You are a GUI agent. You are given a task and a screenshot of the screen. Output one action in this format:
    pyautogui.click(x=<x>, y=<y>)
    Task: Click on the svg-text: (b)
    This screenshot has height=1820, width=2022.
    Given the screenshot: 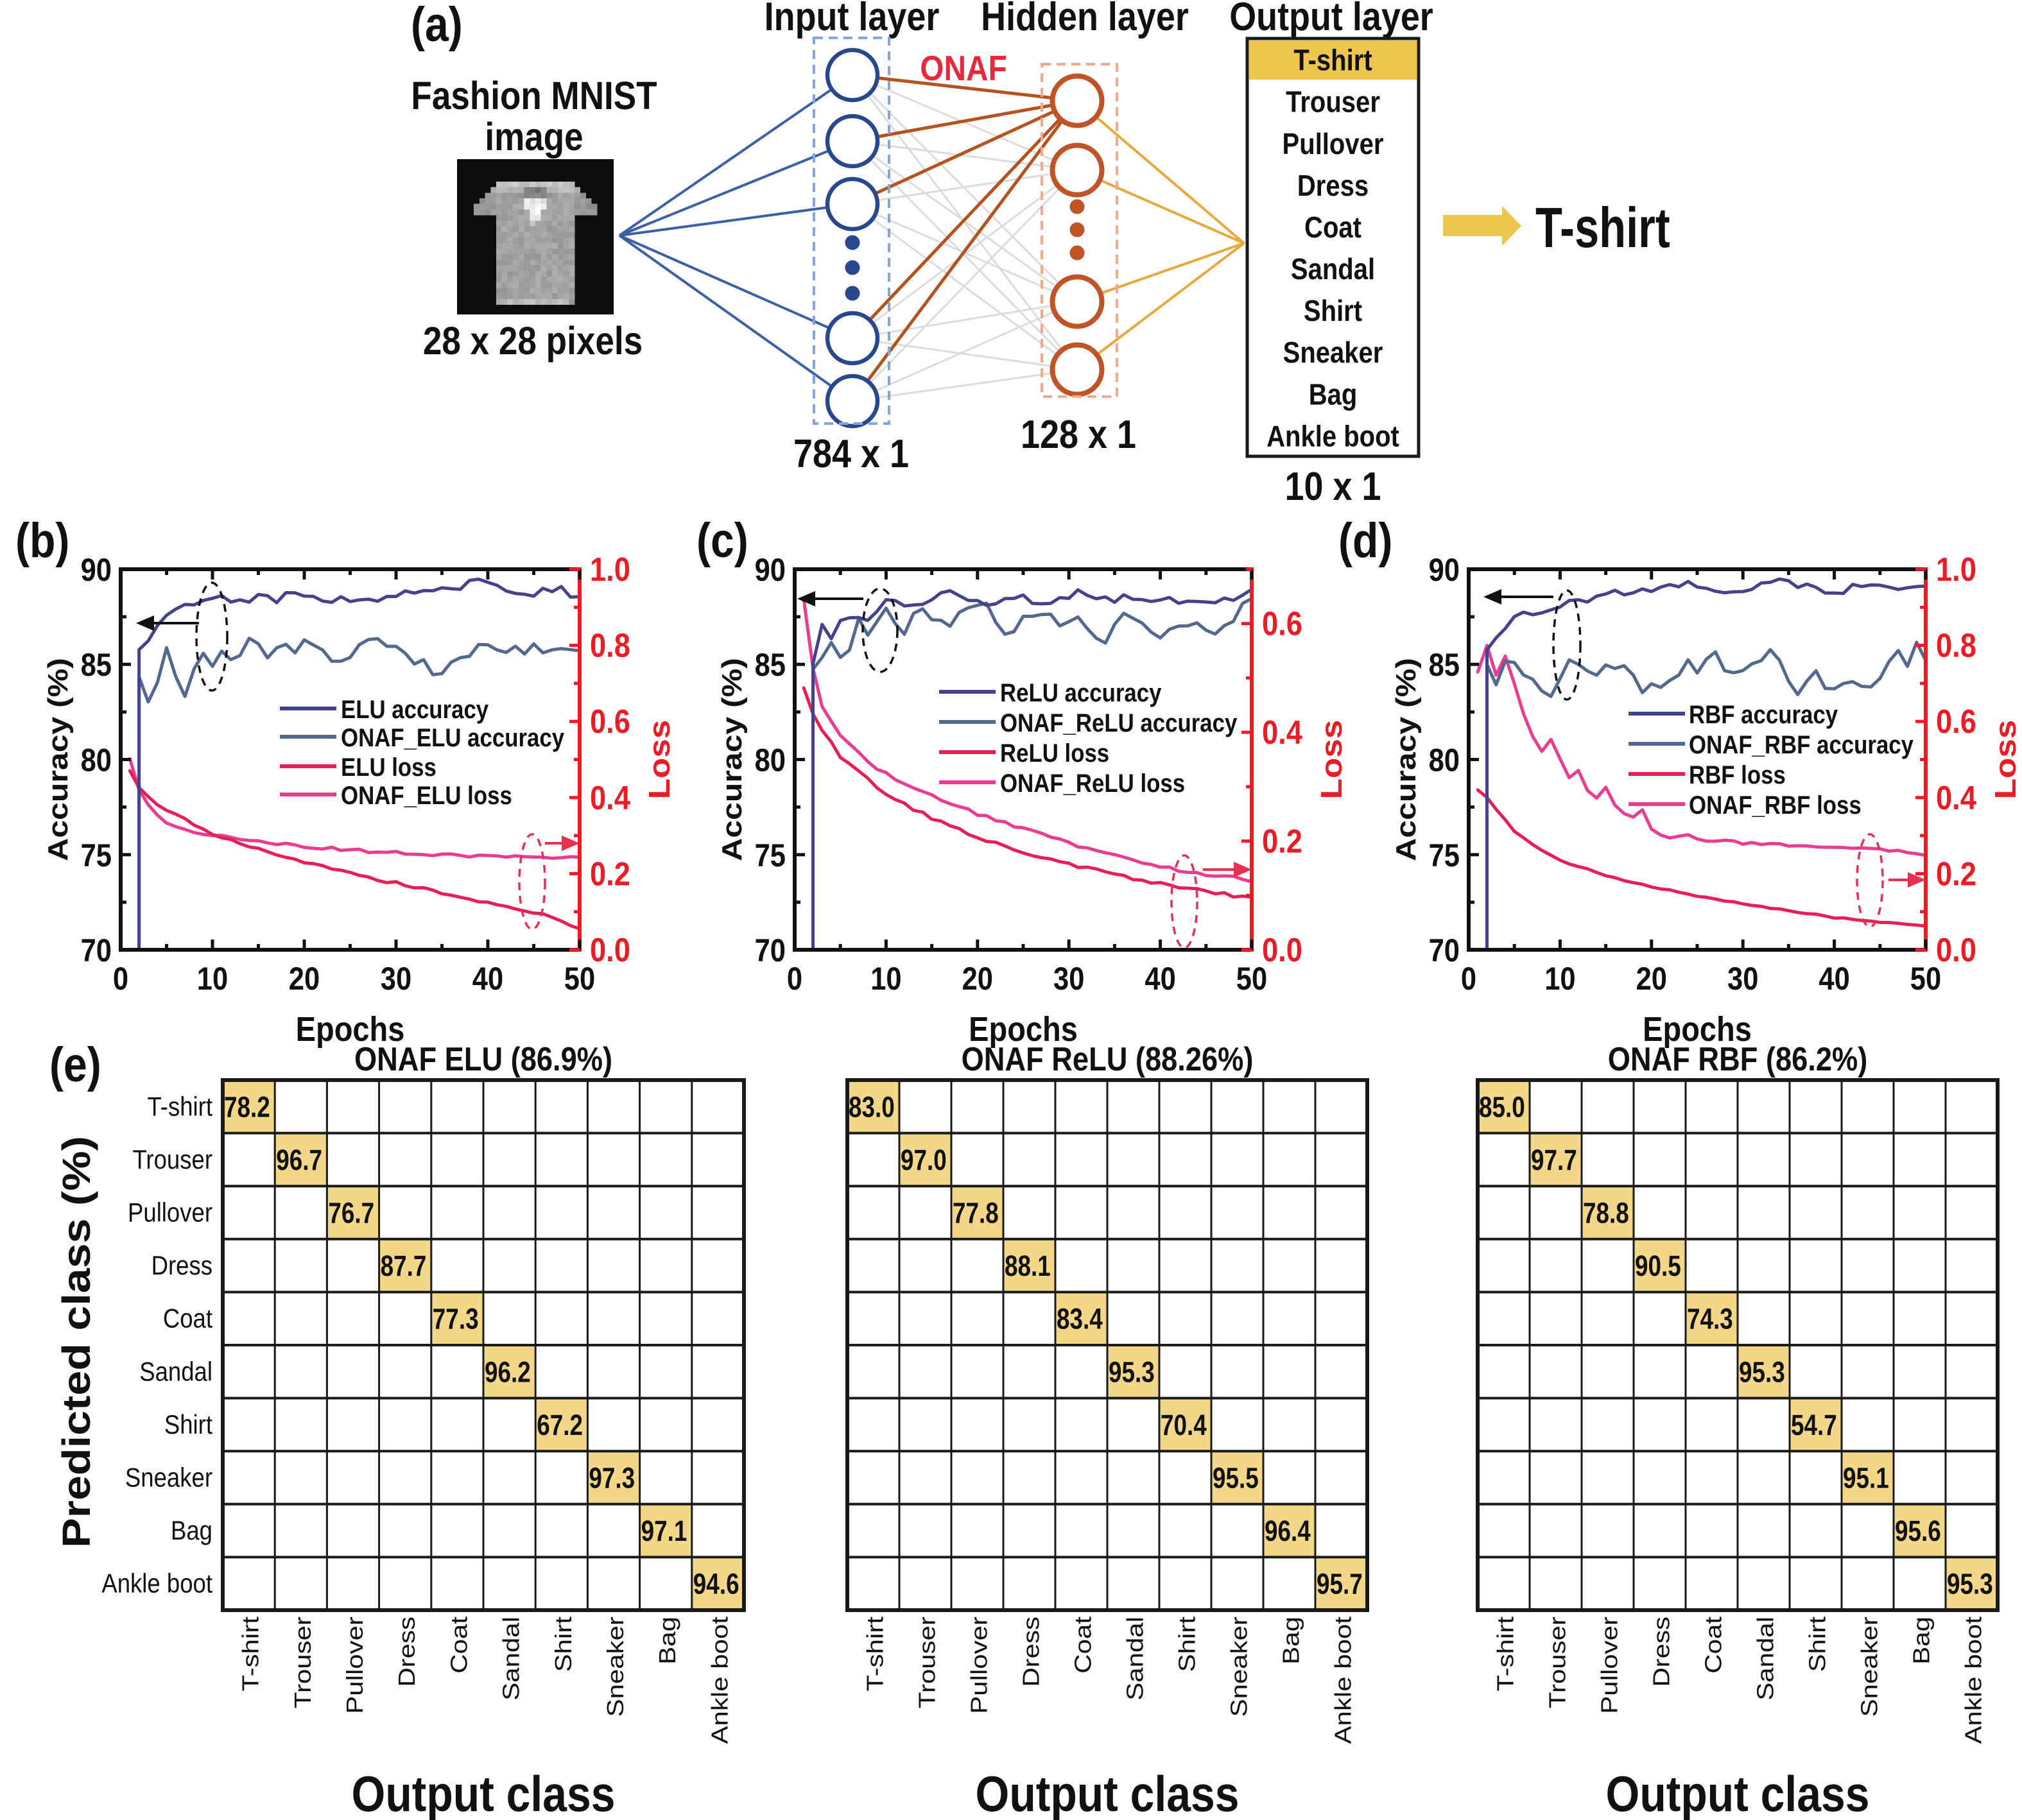 What is the action you would take?
    pyautogui.click(x=42, y=541)
    